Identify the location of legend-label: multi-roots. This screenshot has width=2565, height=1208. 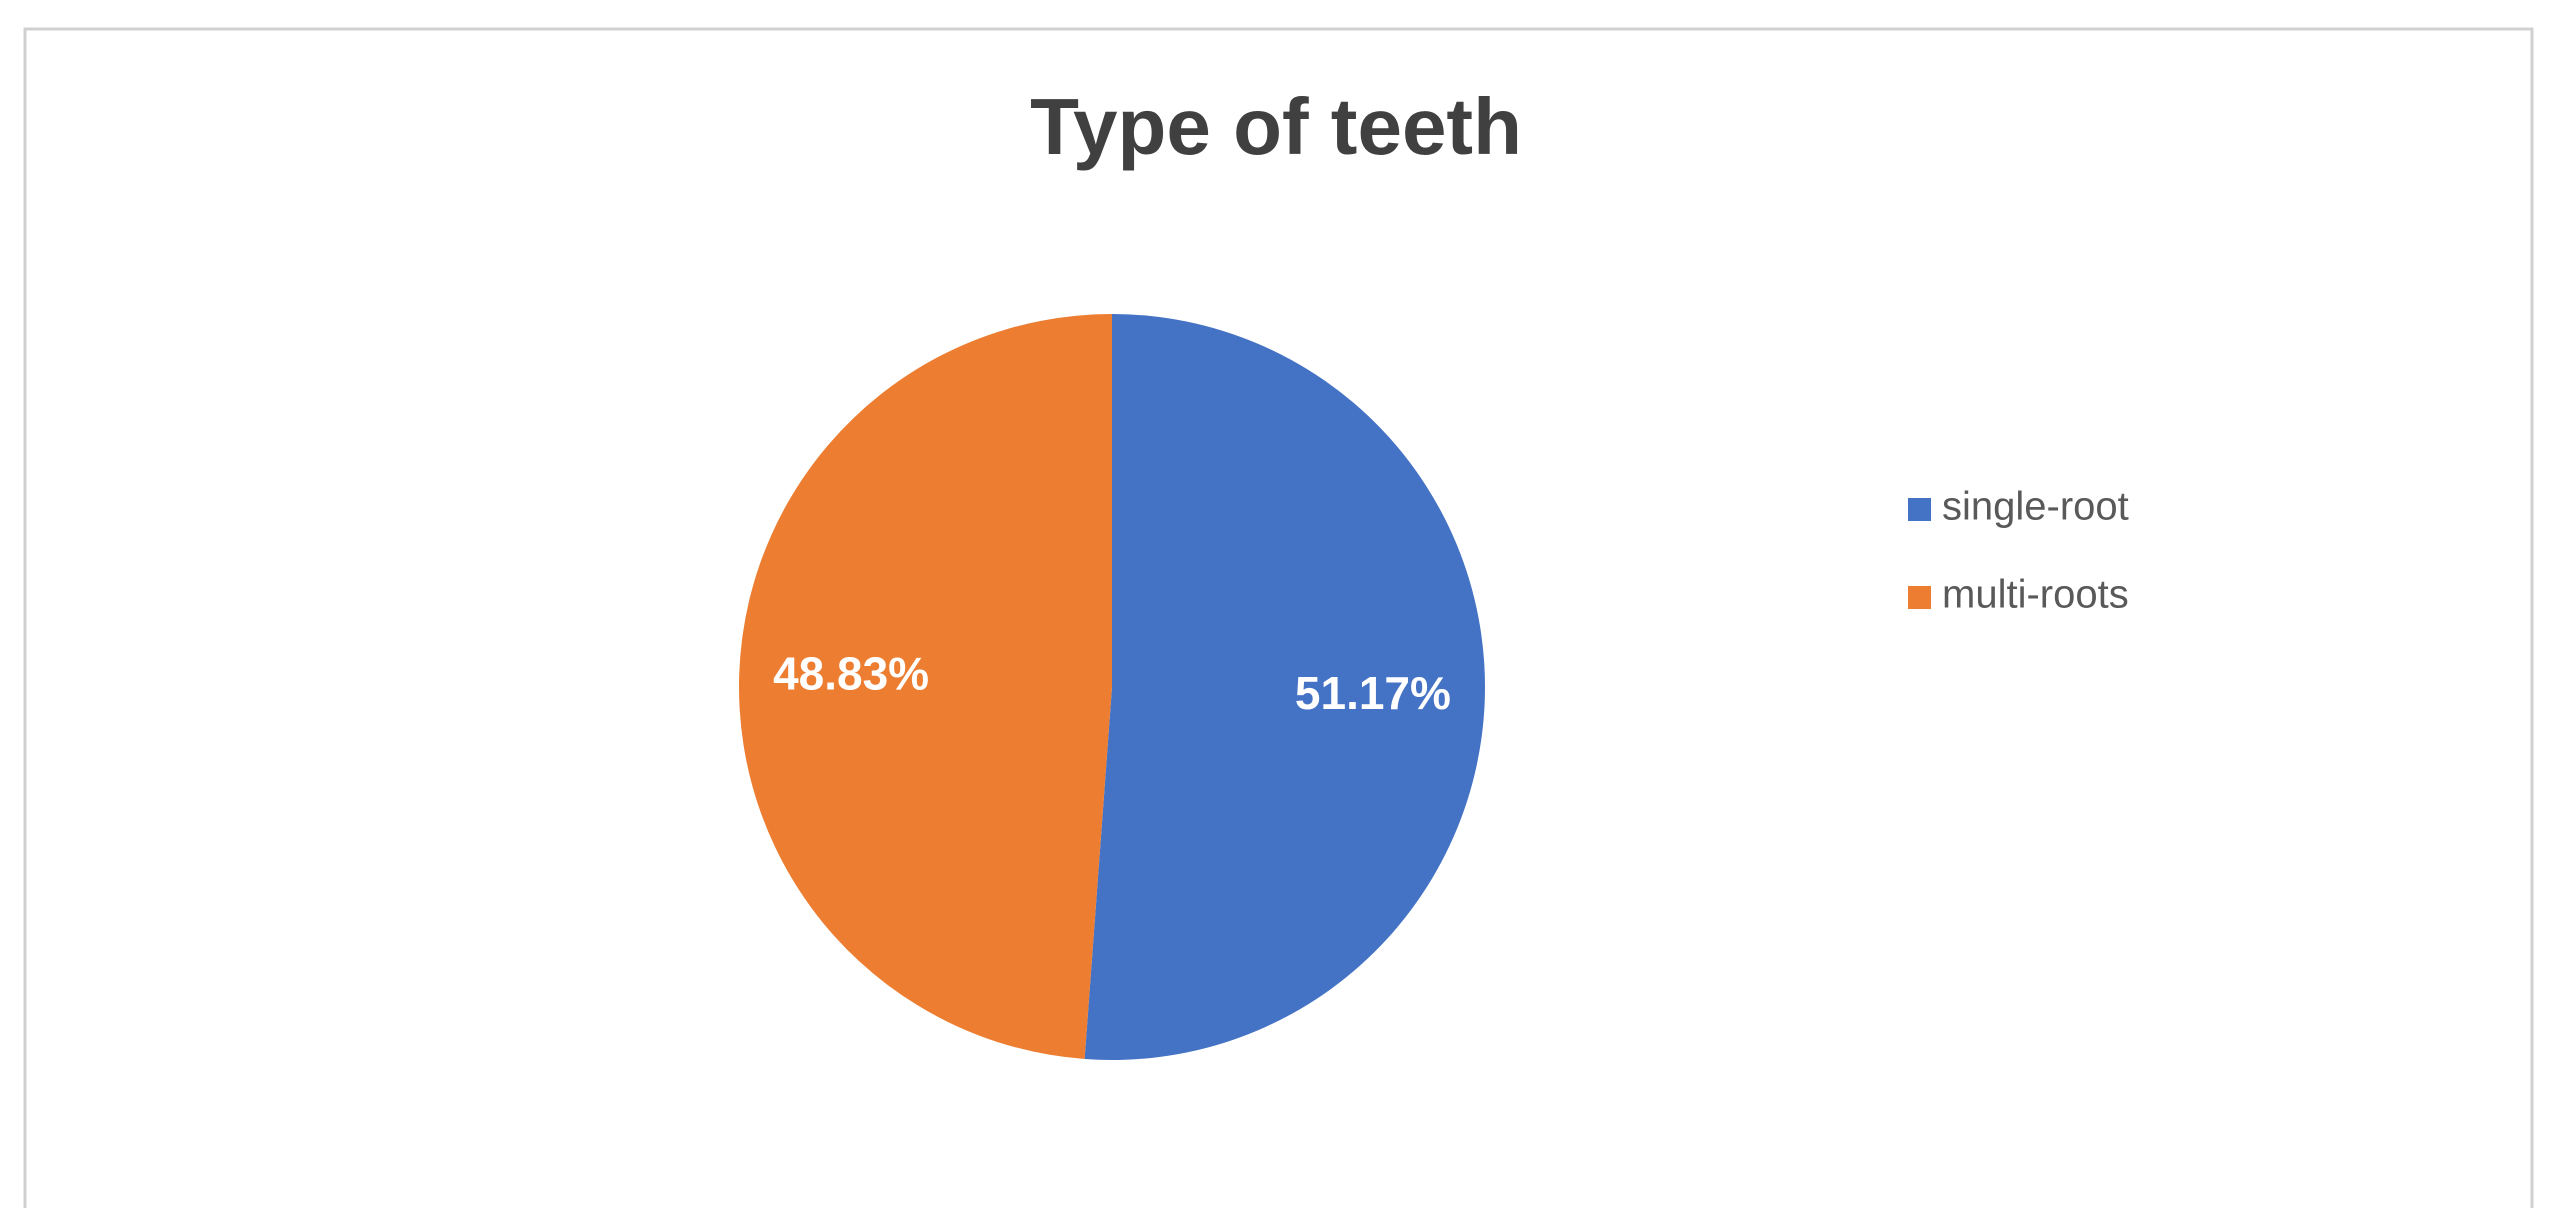
(2035, 595).